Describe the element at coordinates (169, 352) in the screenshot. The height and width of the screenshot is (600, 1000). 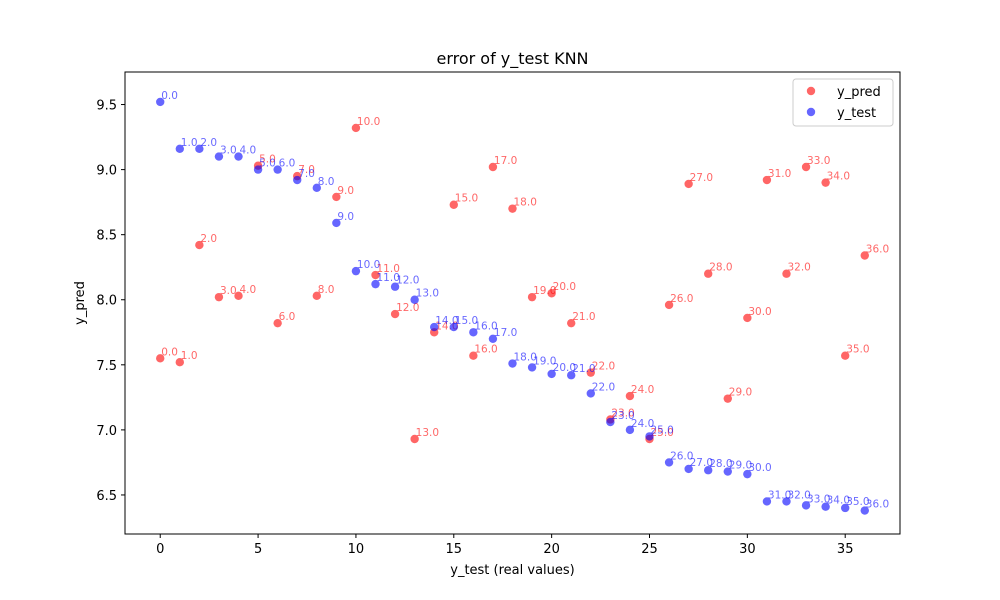
I see `point-label-y_pred: 0.0` at that location.